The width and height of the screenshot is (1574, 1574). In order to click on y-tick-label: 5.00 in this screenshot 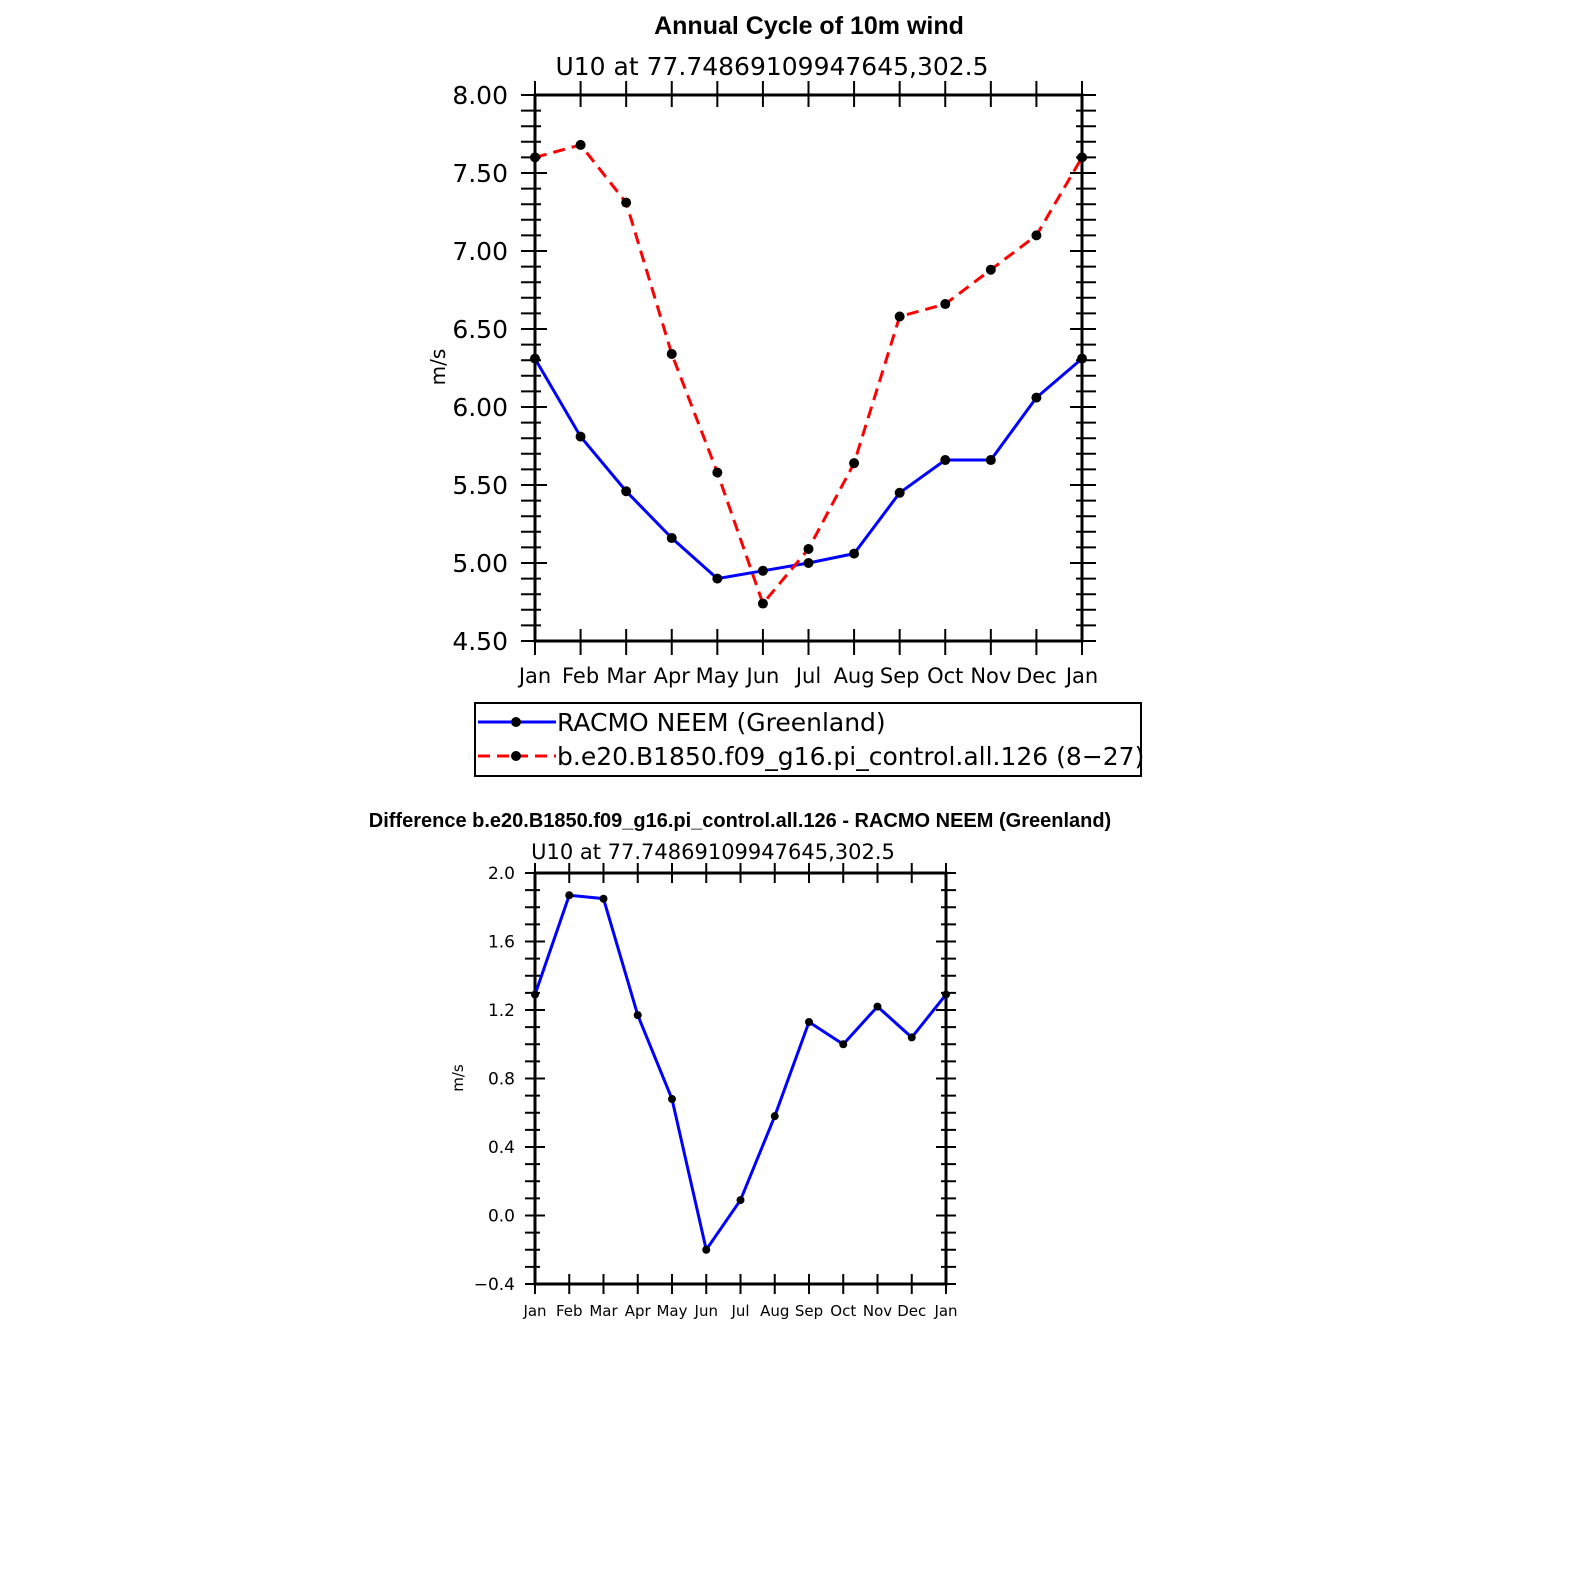, I will do `click(480, 563)`.